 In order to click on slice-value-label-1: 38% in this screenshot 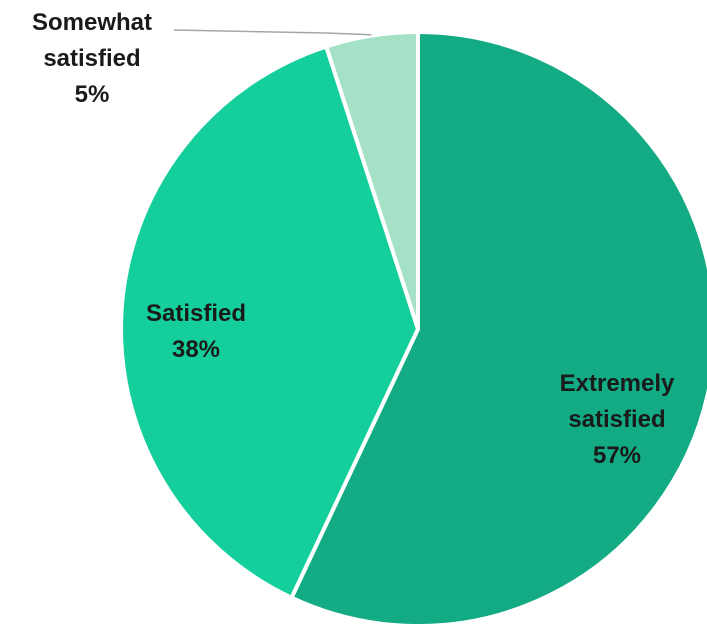, I will do `click(196, 349)`.